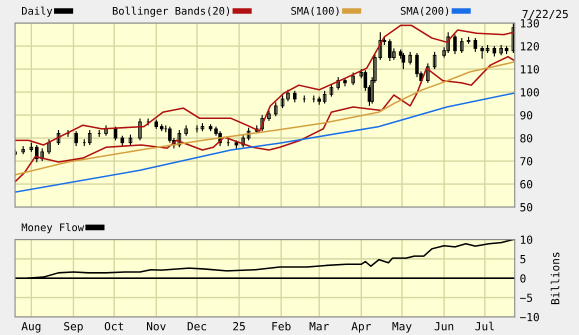 The image size is (579, 335). What do you see at coordinates (73, 327) in the screenshot?
I see `x-tick-label: Sep` at bounding box center [73, 327].